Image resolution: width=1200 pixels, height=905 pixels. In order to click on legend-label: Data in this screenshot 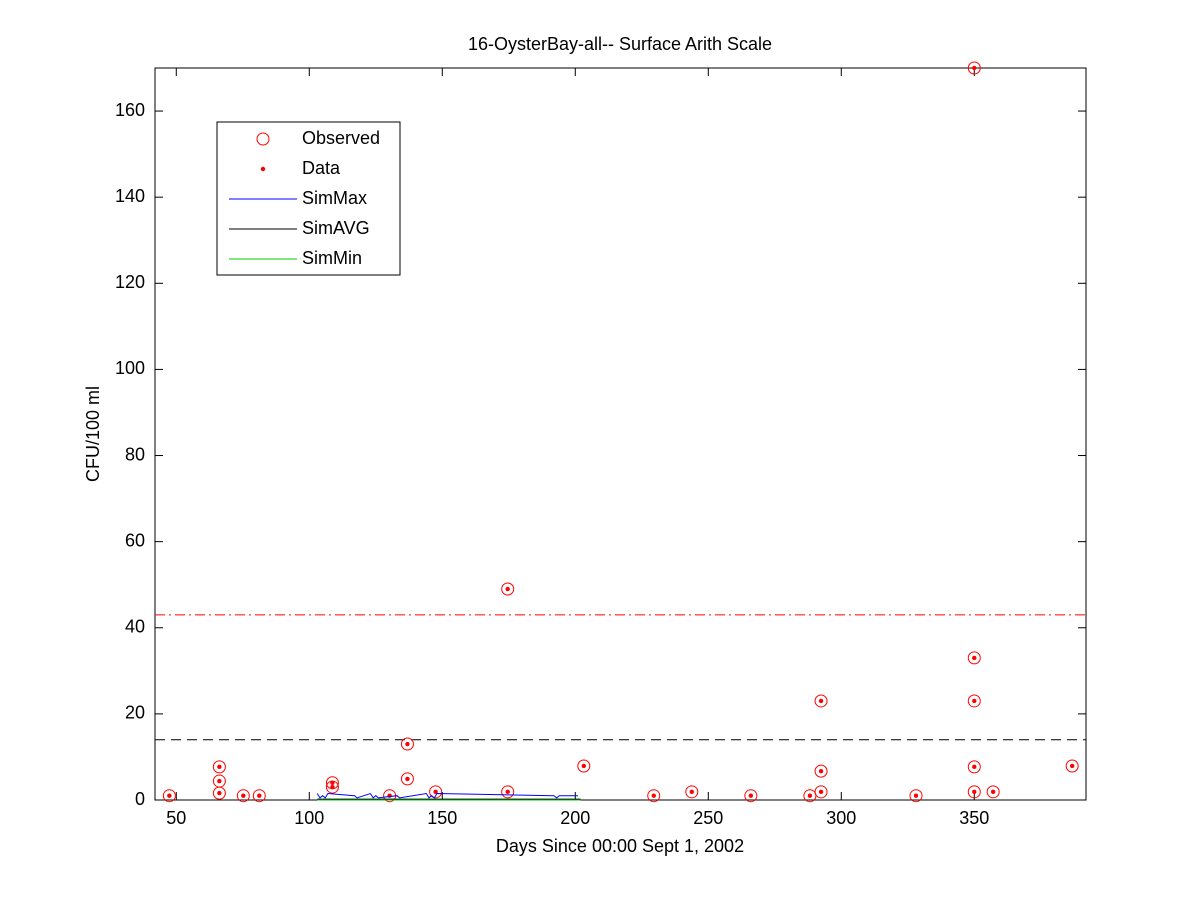, I will do `click(321, 168)`.